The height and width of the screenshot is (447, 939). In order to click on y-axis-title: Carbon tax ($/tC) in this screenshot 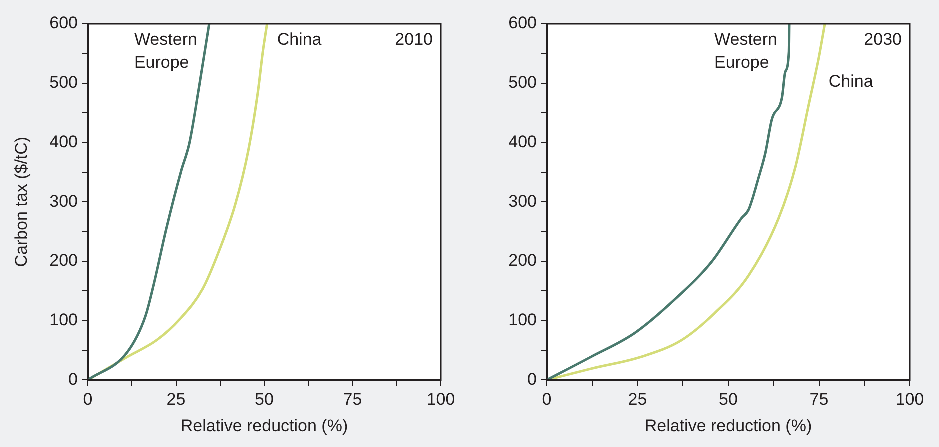, I will do `click(21, 202)`.